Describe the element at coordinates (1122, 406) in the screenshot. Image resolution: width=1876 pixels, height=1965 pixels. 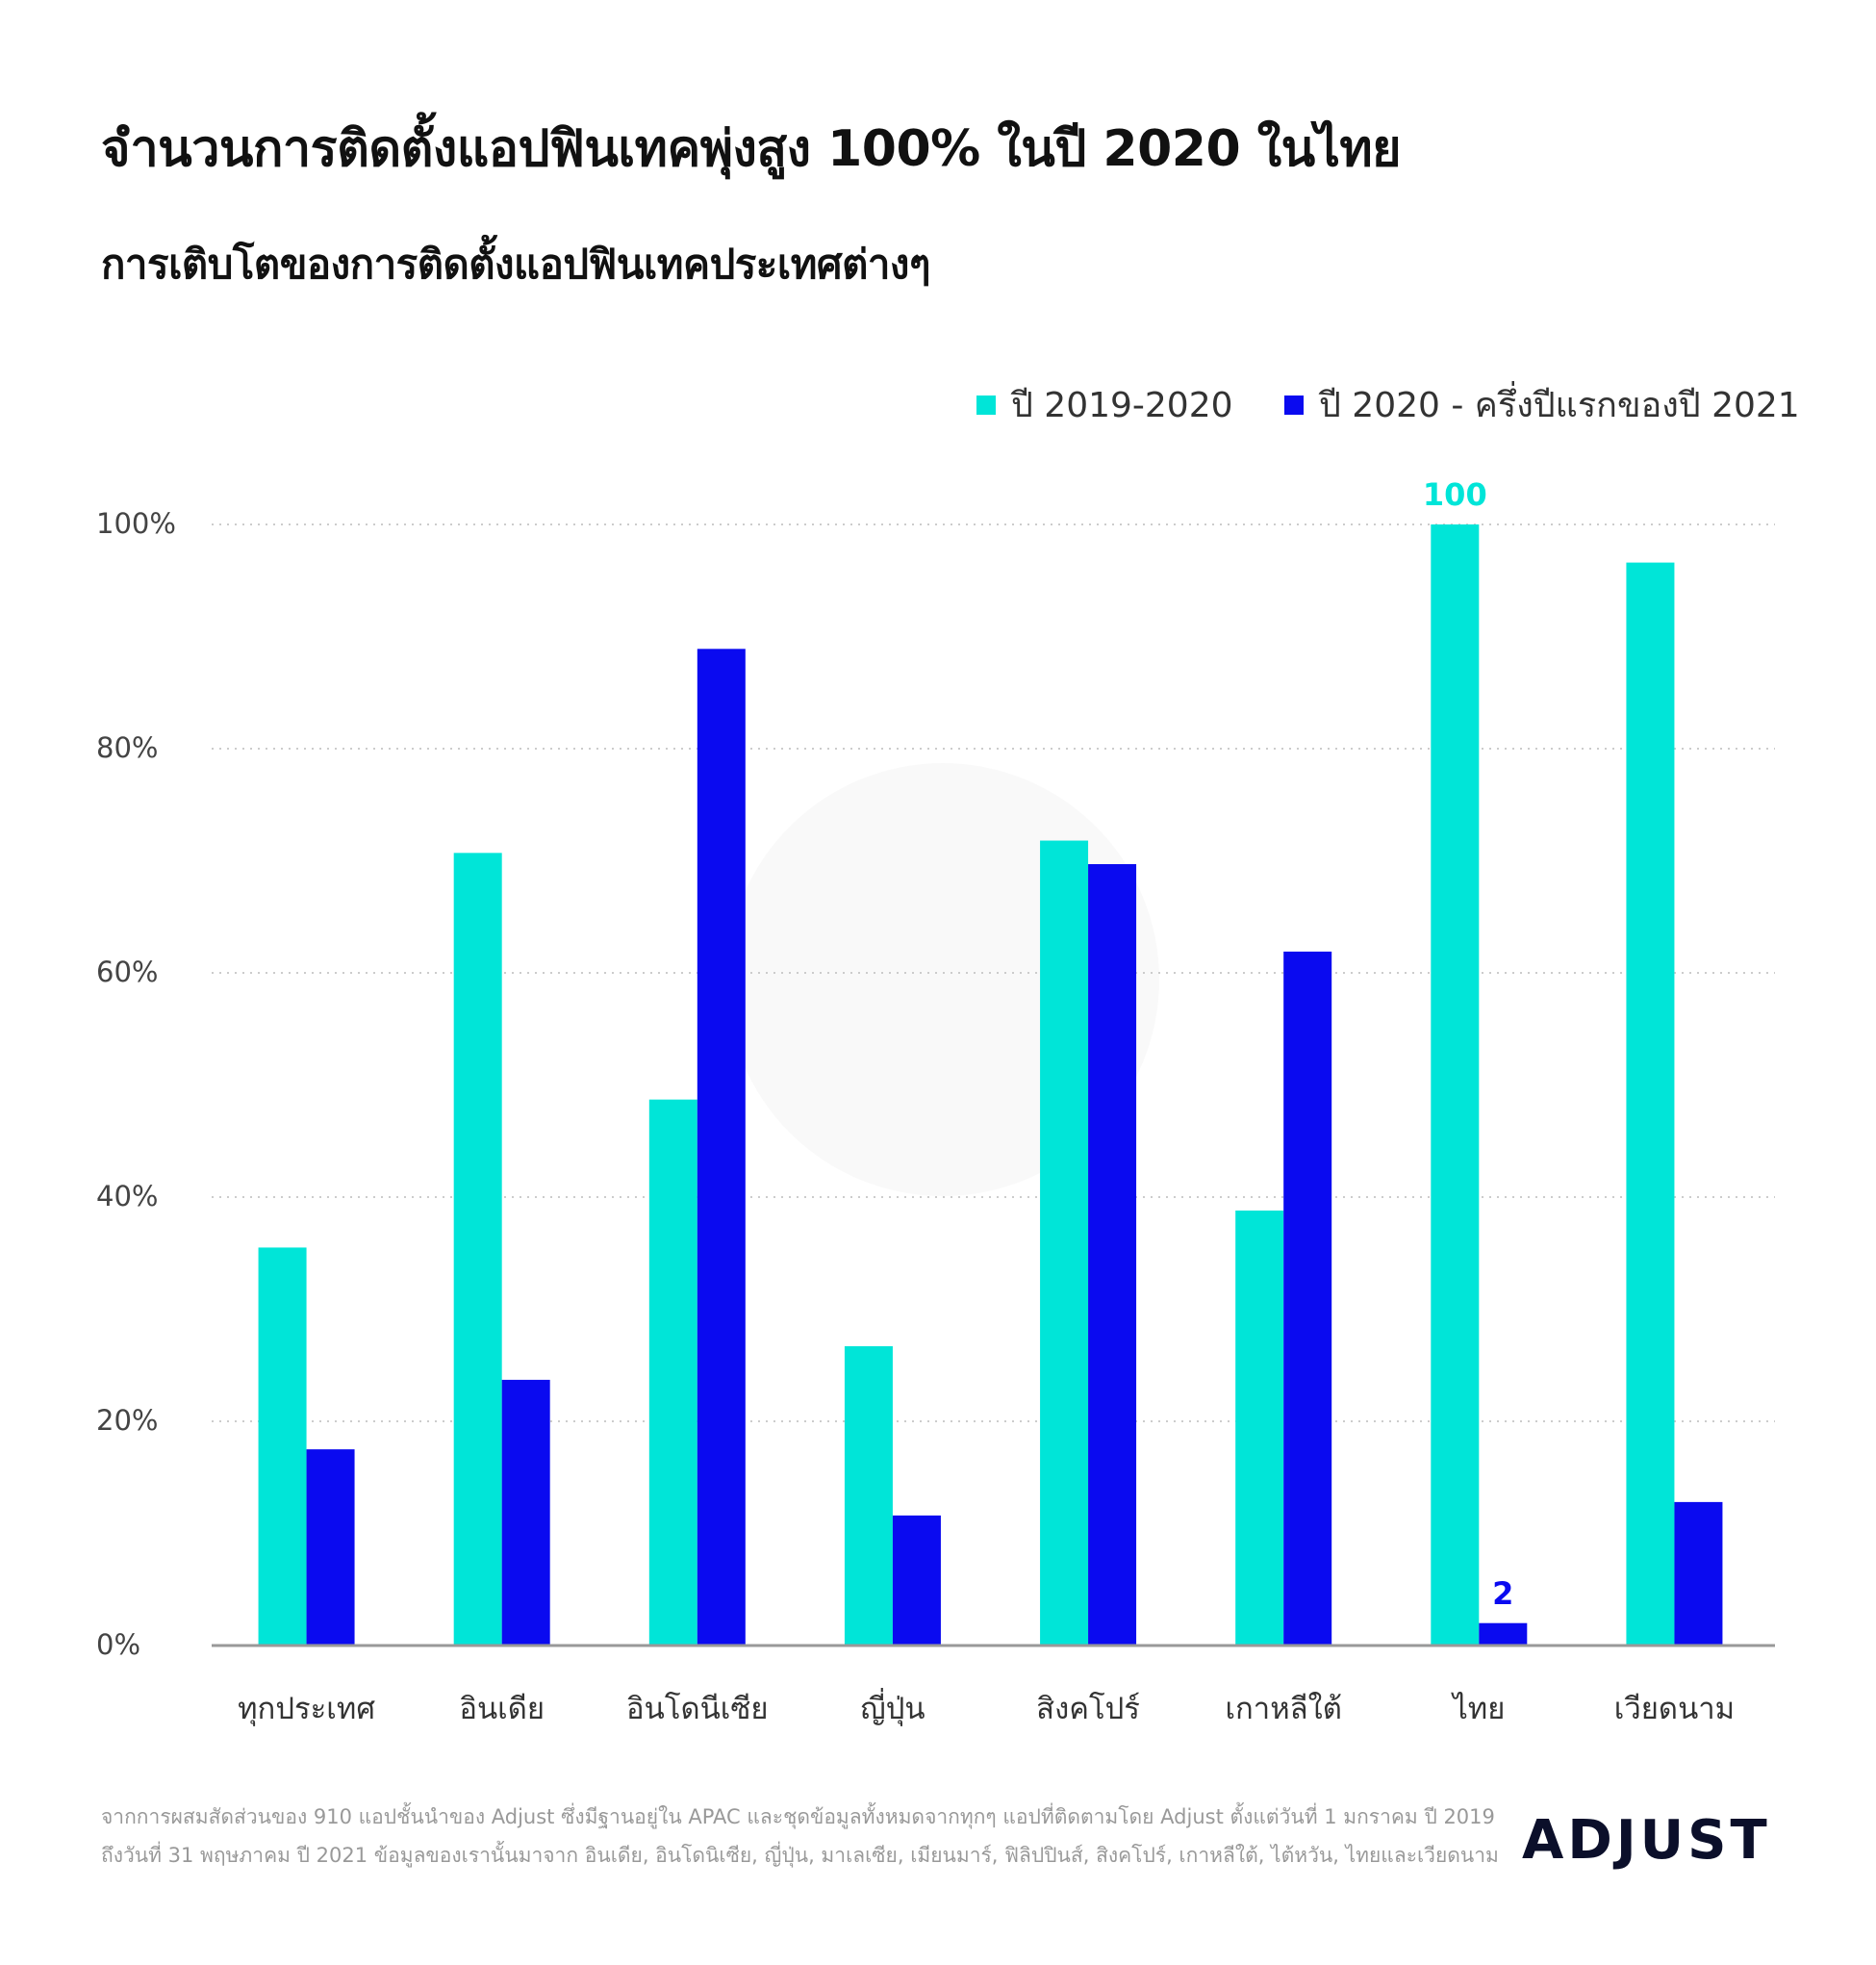
I see `legend-label-series-a: ปี 2019-2020` at that location.